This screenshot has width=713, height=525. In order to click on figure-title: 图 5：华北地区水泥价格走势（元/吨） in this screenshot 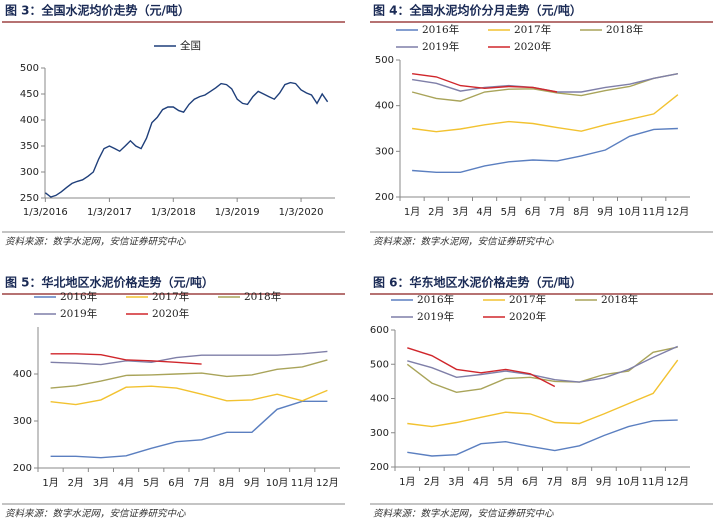, I will do `click(109, 282)`.